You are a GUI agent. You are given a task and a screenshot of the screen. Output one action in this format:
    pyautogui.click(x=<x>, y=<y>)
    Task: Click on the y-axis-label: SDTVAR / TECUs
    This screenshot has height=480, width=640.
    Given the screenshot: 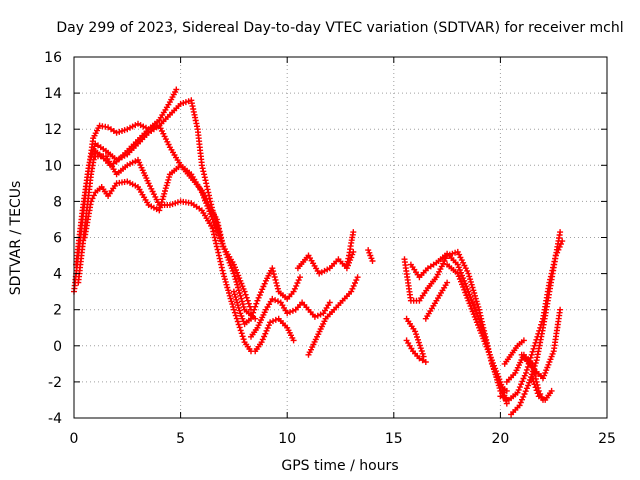 What is the action you would take?
    pyautogui.click(x=16, y=238)
    